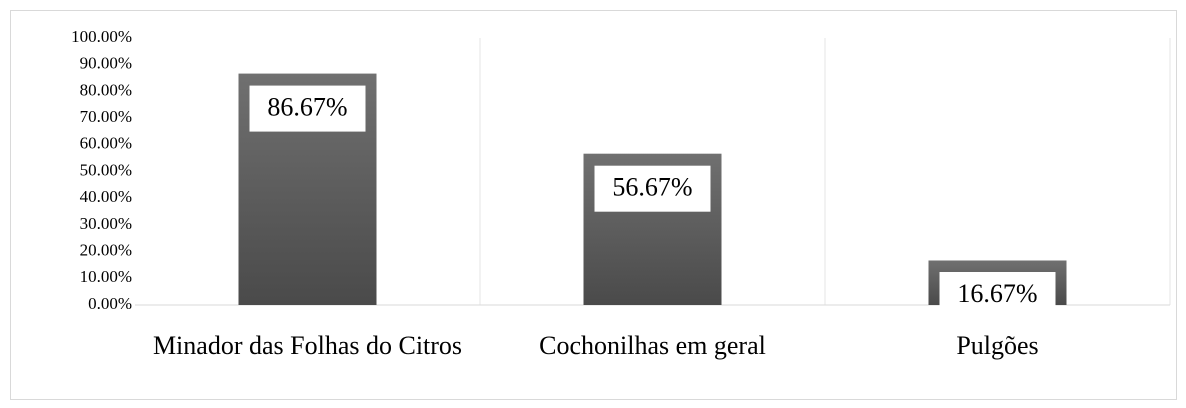  What do you see at coordinates (106, 116) in the screenshot?
I see `y-tick-label: 70.00%` at bounding box center [106, 116].